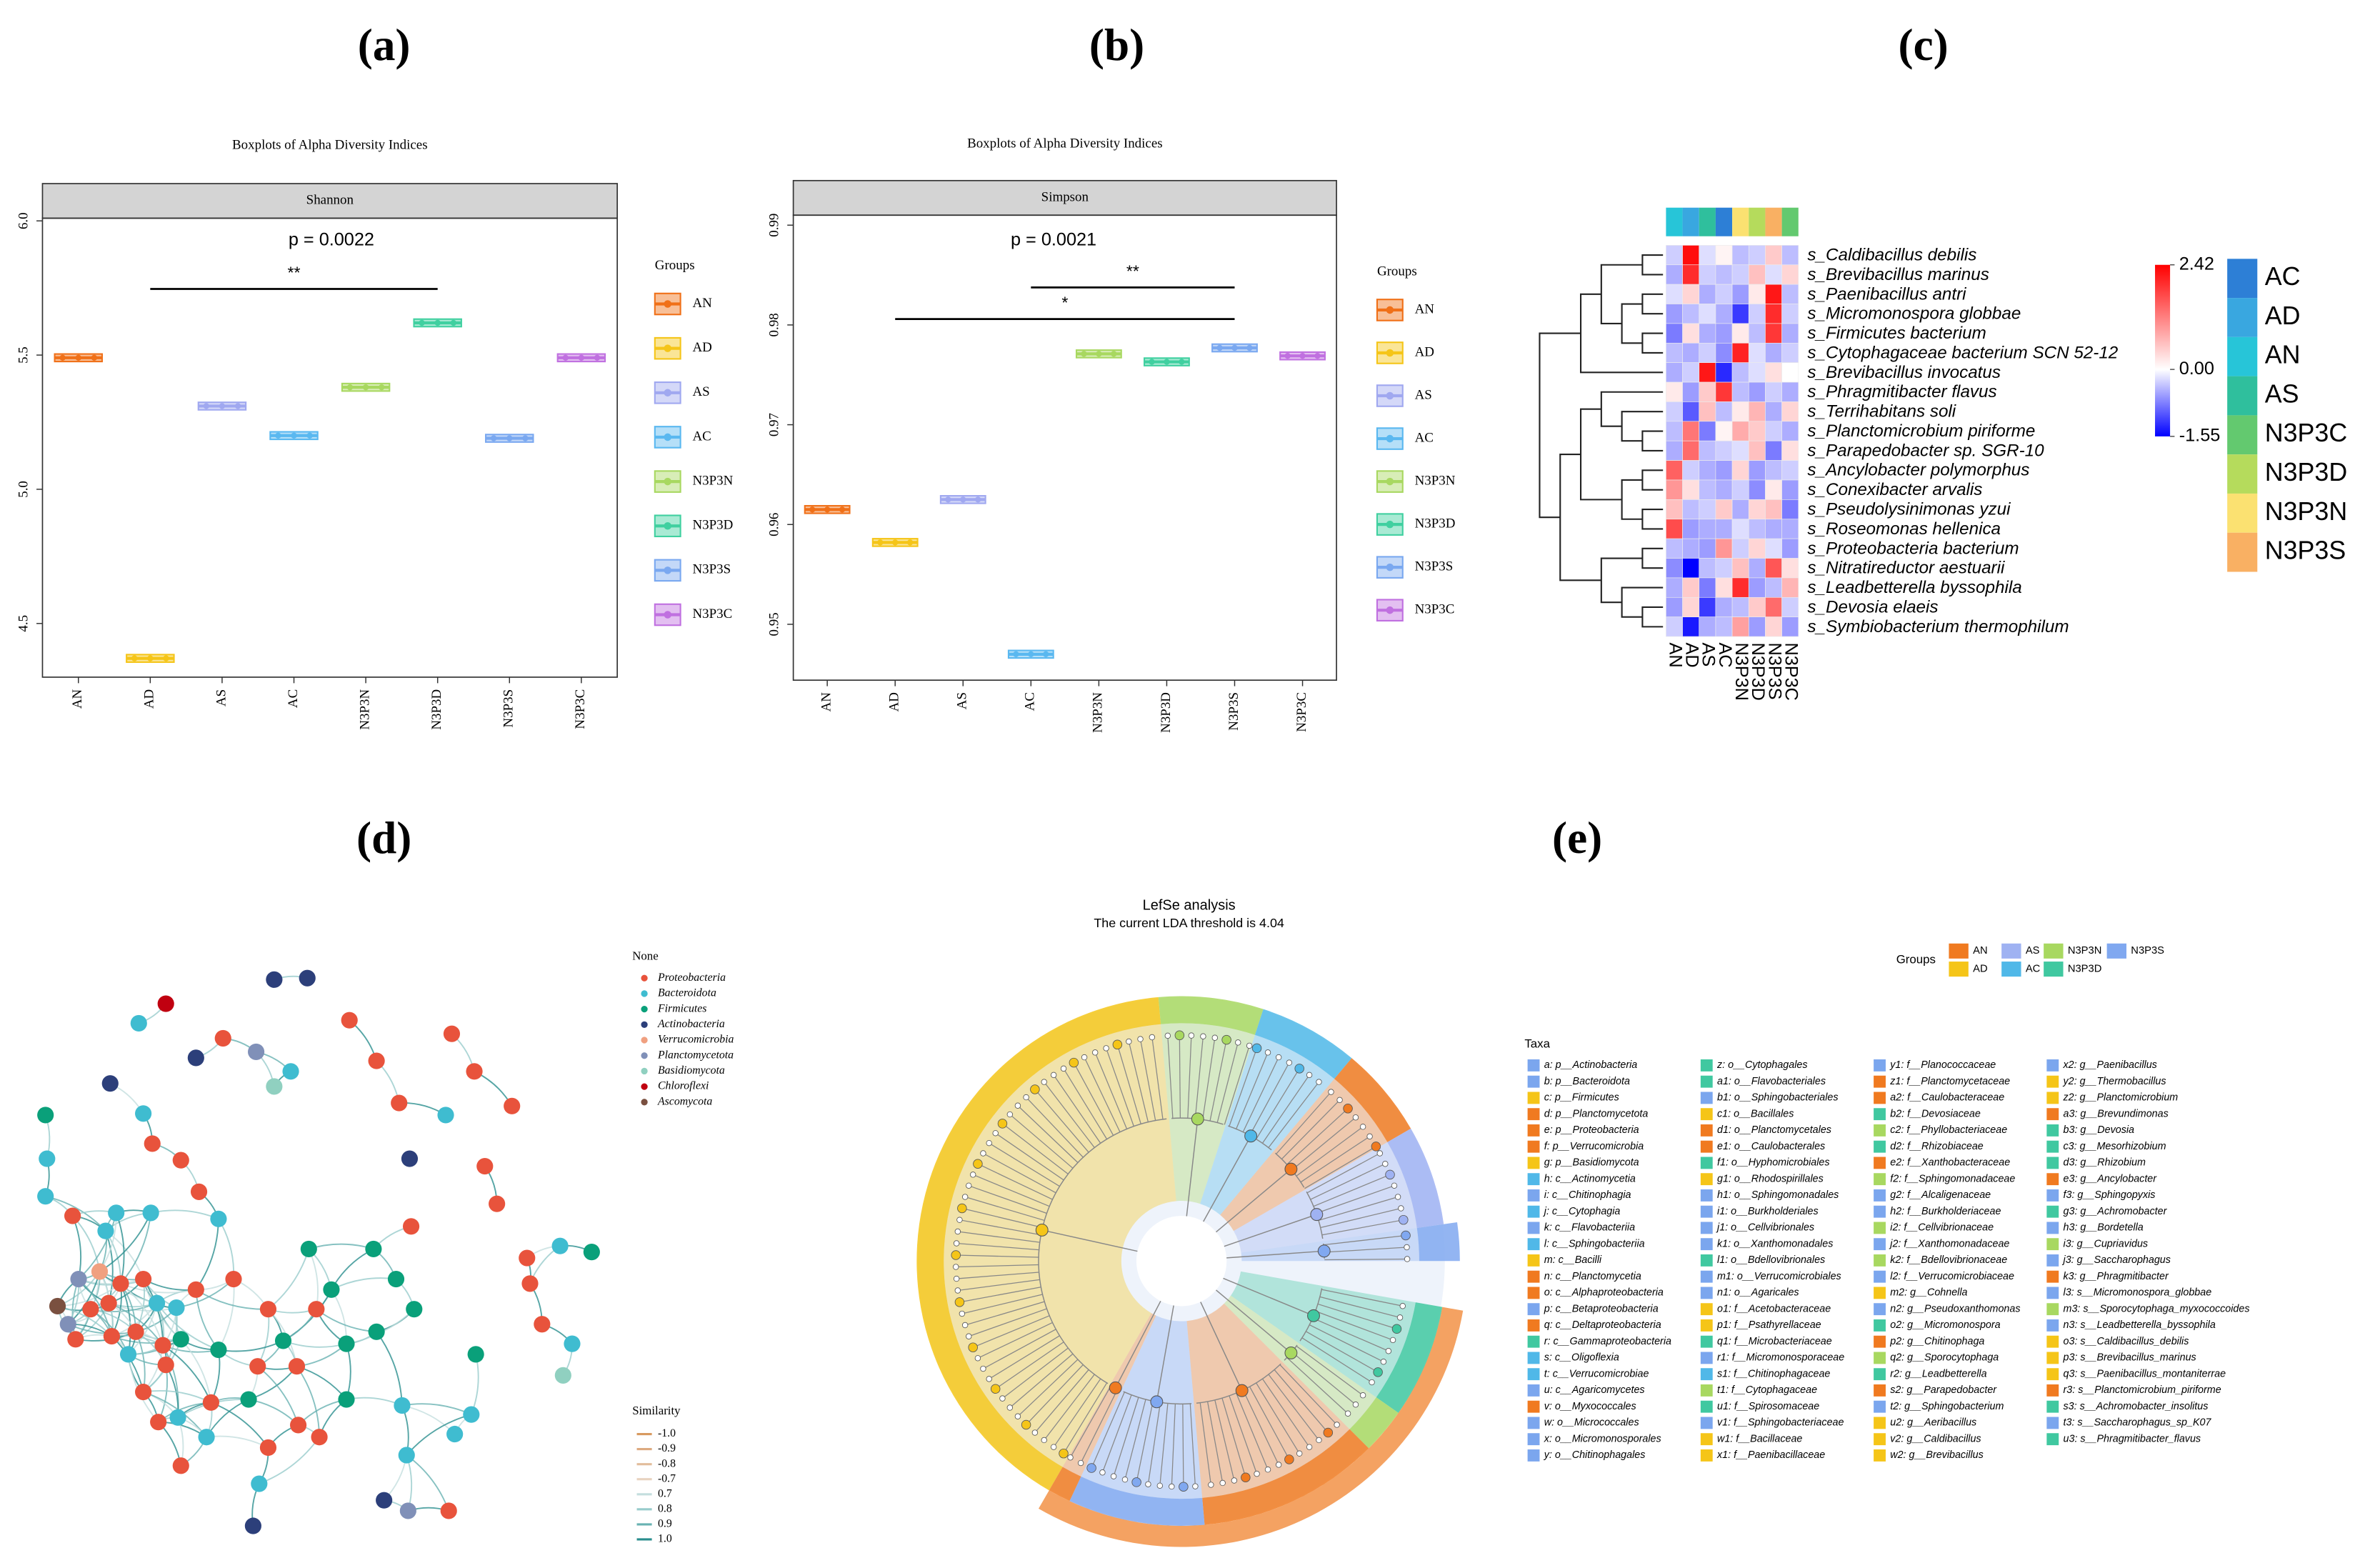  Describe the element at coordinates (826, 702) in the screenshot. I see `x-tick-label: AN` at that location.